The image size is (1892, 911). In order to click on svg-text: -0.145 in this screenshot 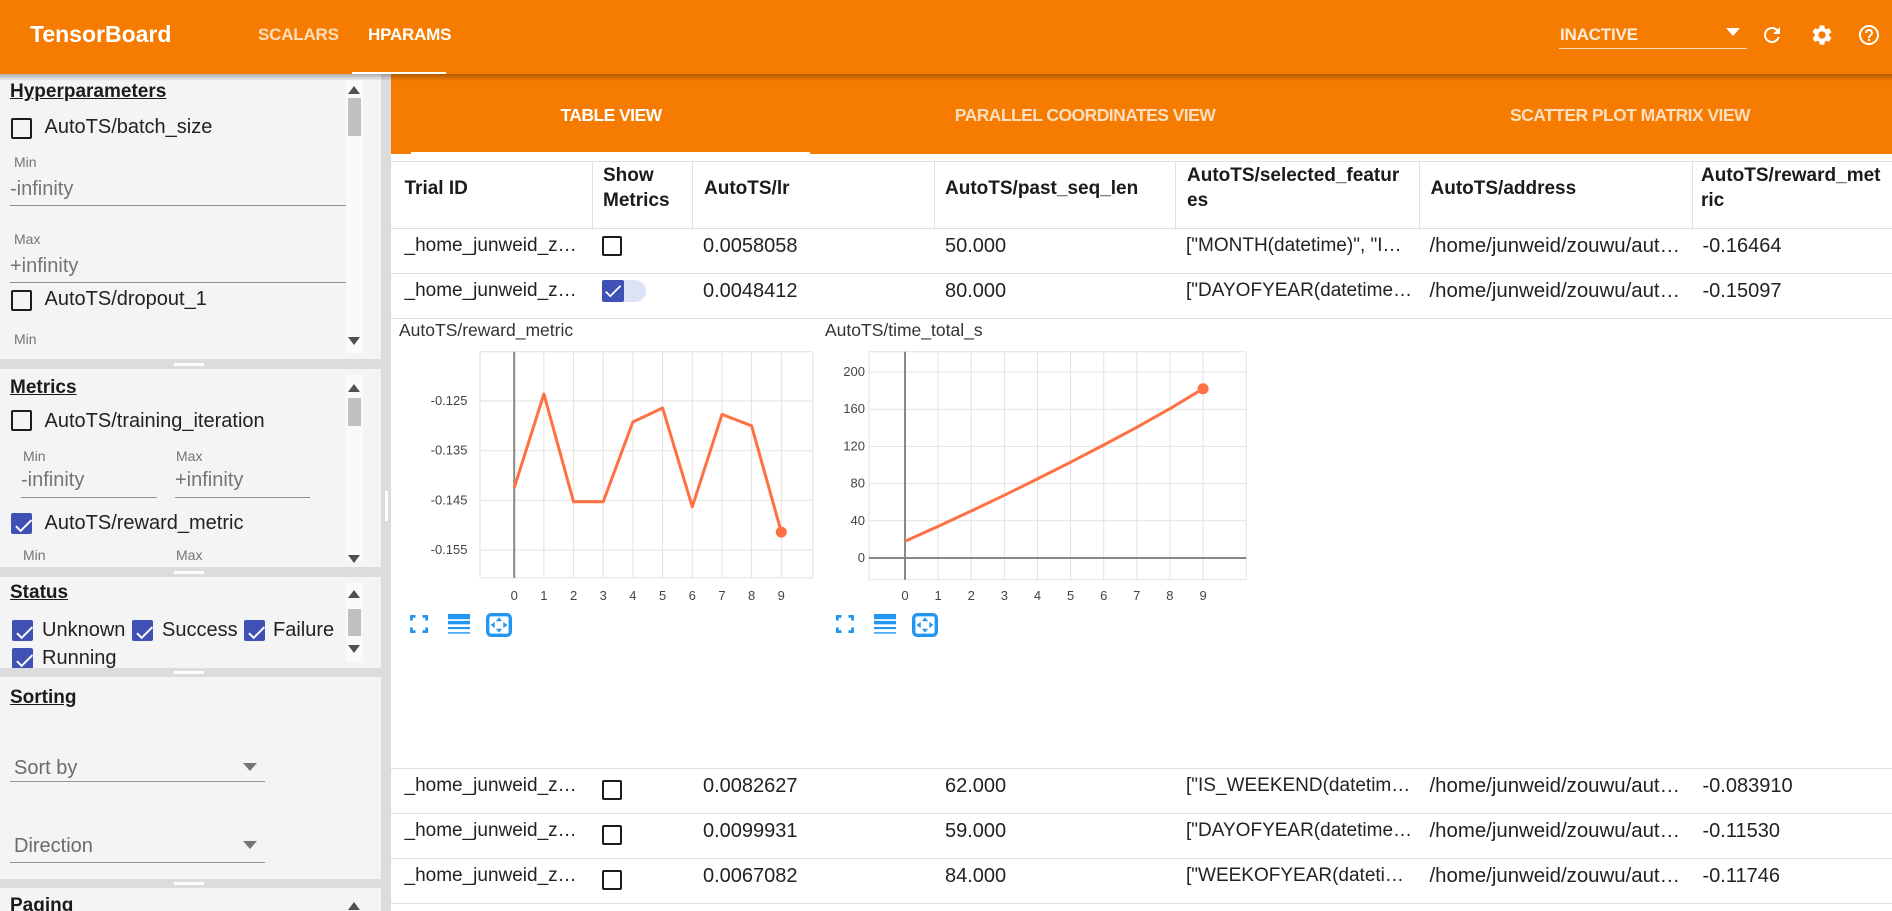, I will do `click(449, 499)`.